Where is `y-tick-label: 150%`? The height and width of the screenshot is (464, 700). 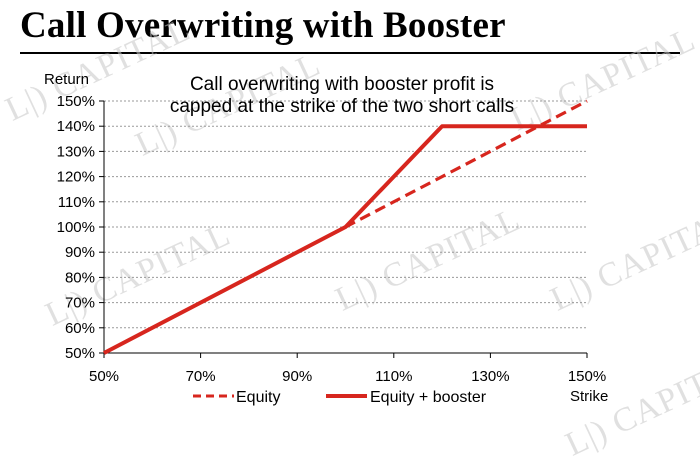
y-tick-label: 150% is located at coordinates (76, 101).